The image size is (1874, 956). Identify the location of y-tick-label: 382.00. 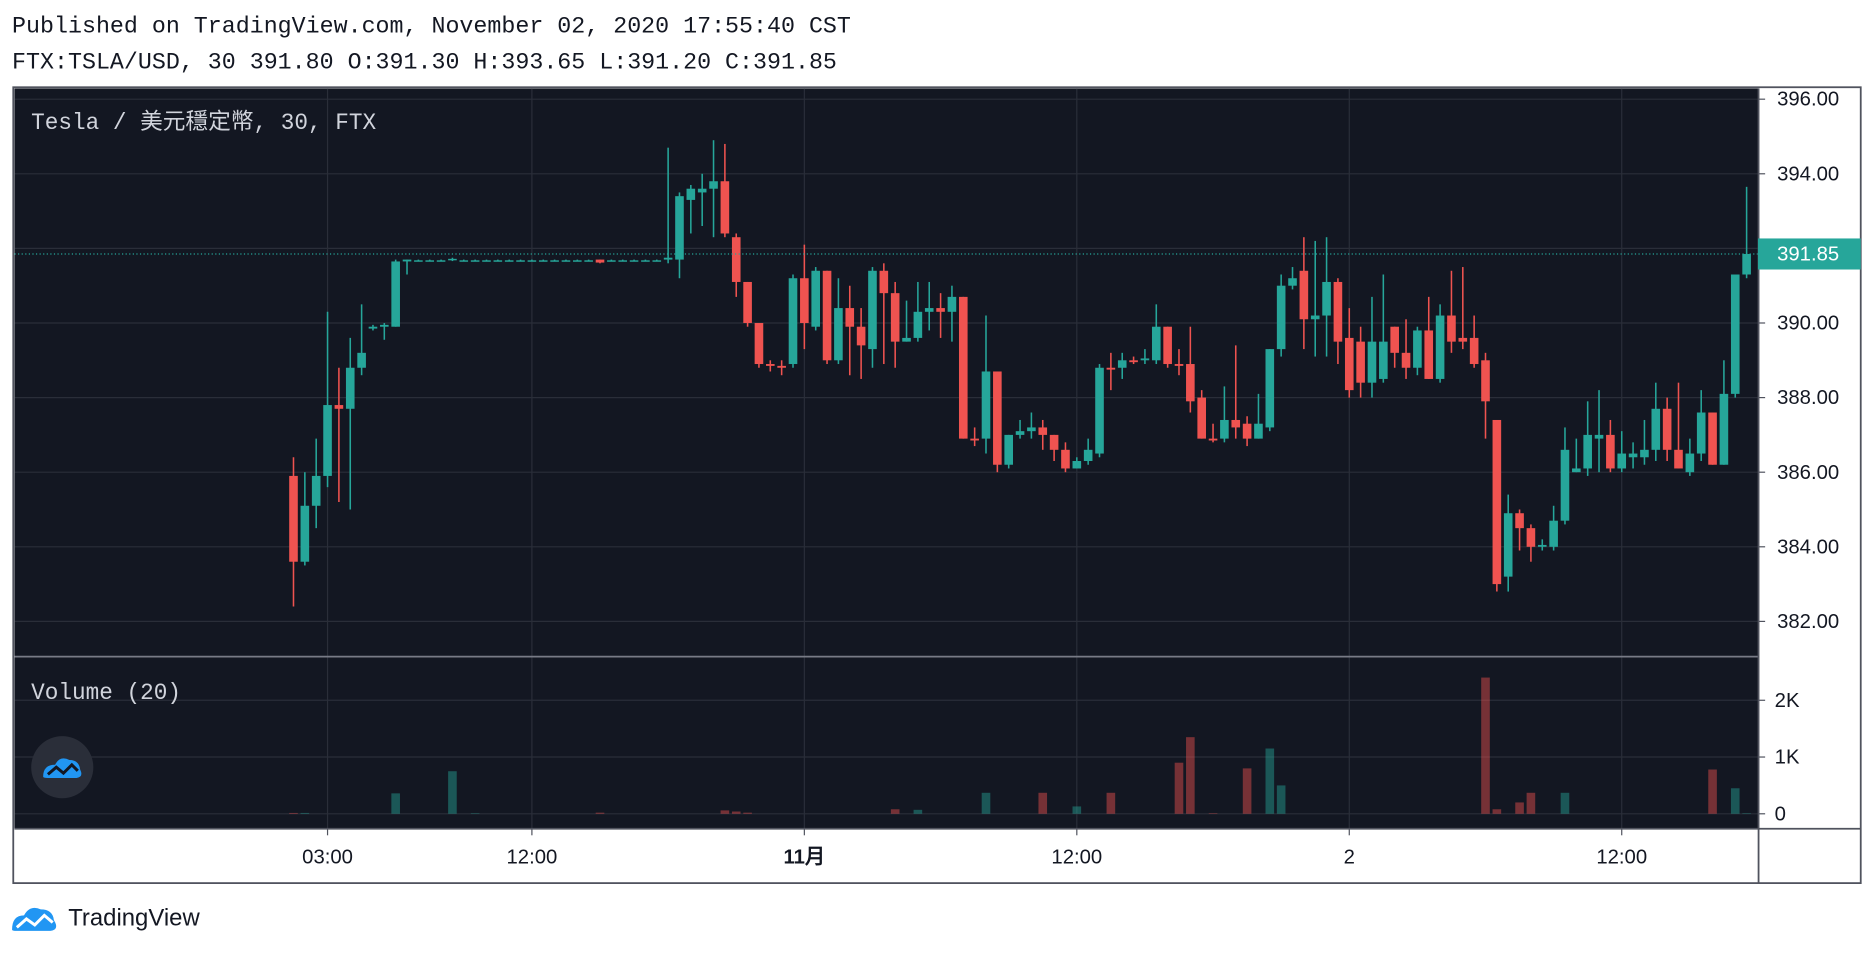
(1808, 622).